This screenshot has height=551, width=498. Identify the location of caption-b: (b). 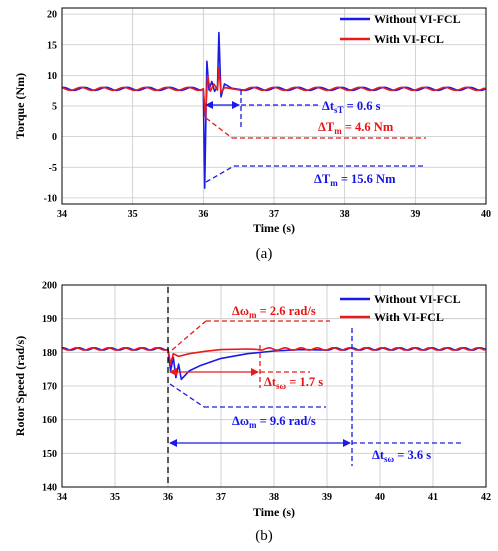
(264, 536).